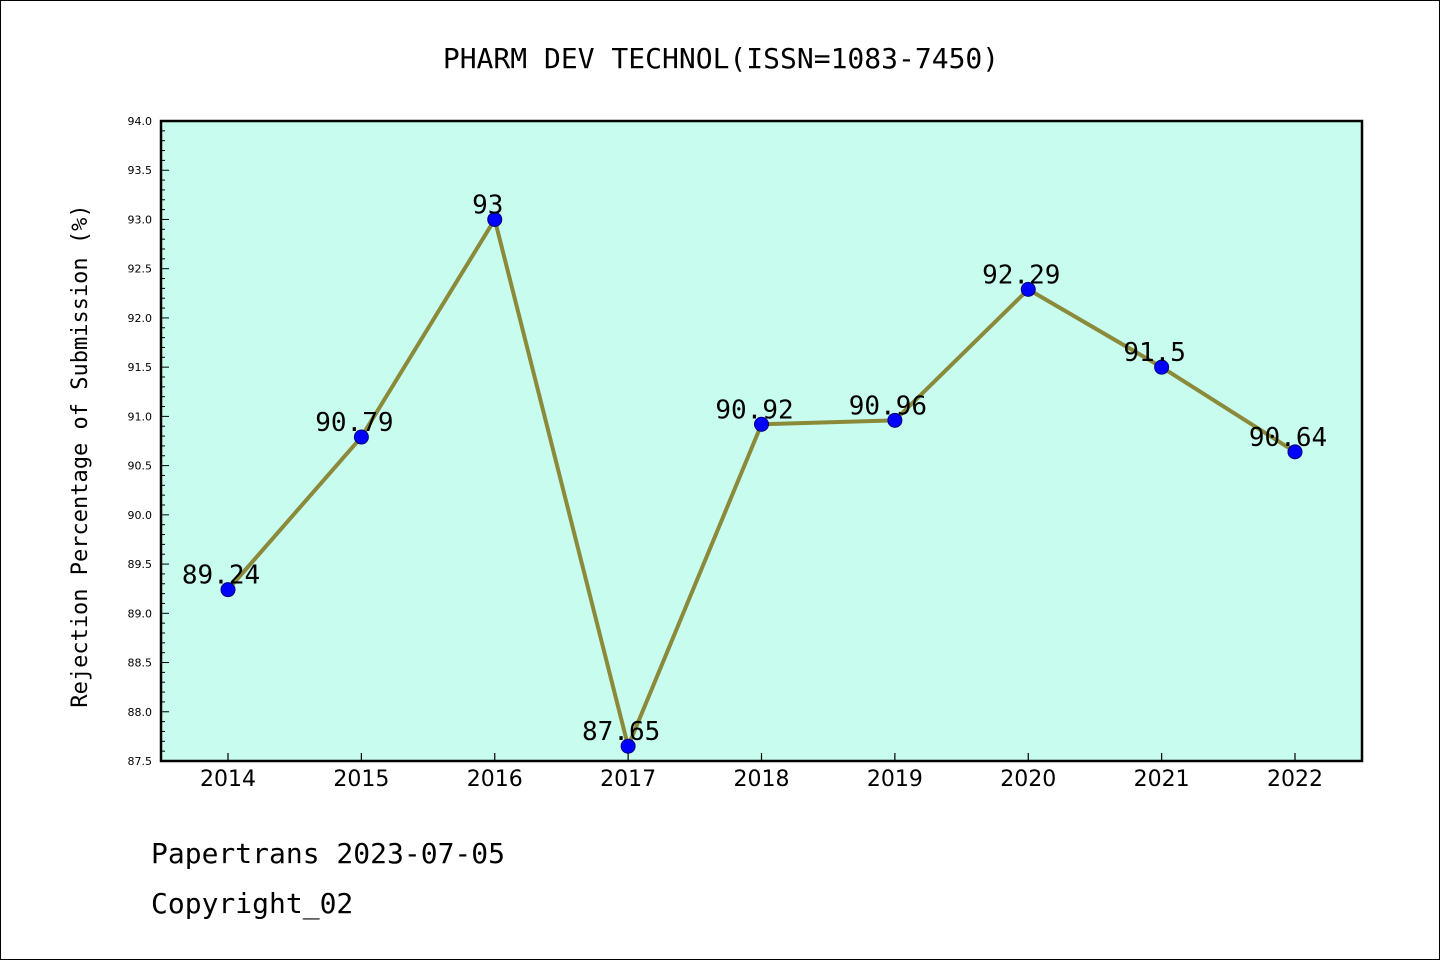  Describe the element at coordinates (1295, 779) in the screenshot. I see `x-tick-label: 2022` at that location.